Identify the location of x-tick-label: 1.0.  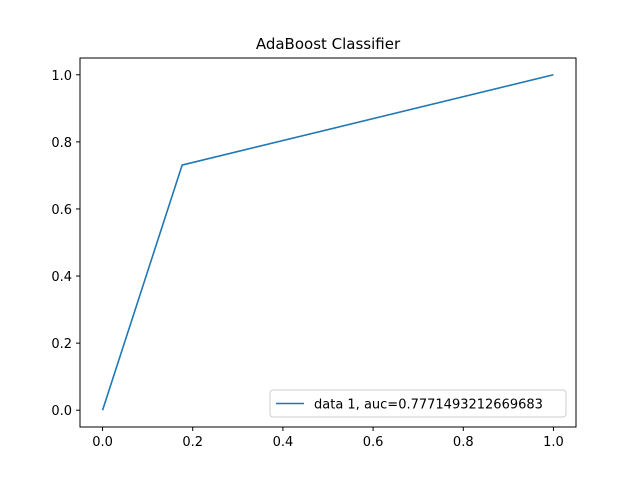
(553, 442).